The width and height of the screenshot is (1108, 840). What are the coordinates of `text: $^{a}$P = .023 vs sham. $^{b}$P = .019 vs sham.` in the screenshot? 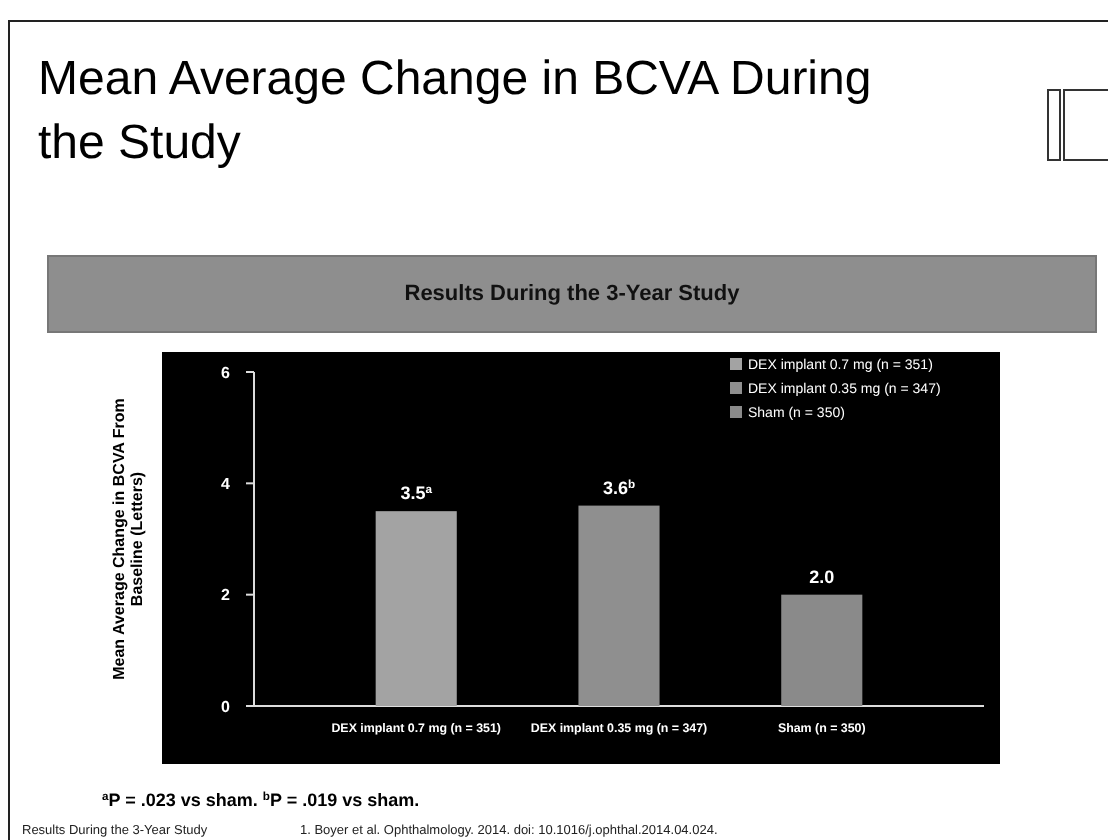 It's located at (261, 800).